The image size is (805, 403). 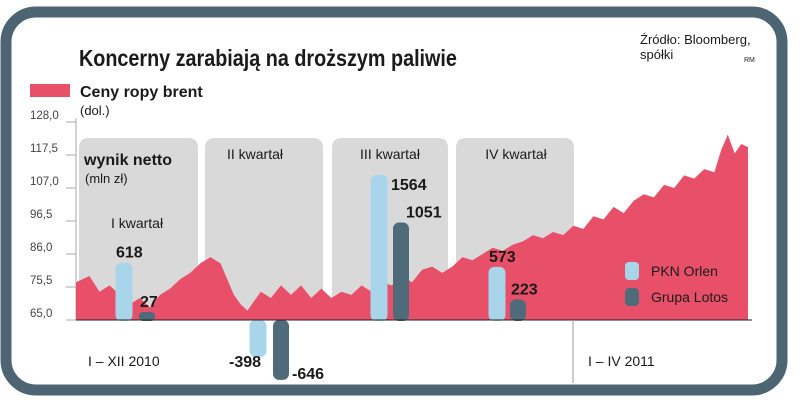 What do you see at coordinates (141, 92) in the screenshot?
I see `legend-label-brent: Ceny ropy brent` at bounding box center [141, 92].